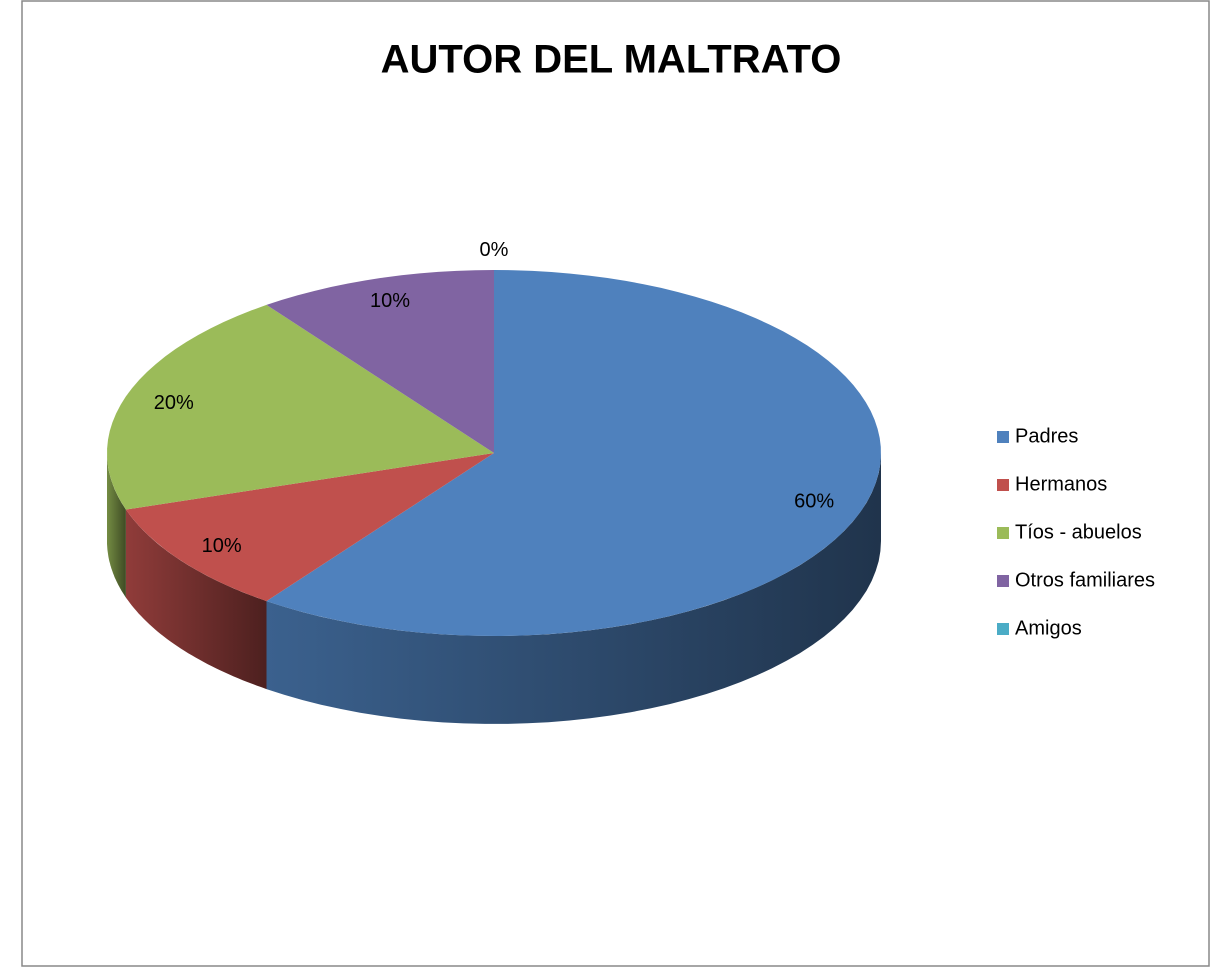  I want to click on legend-label: Hermanos, so click(1061, 484).